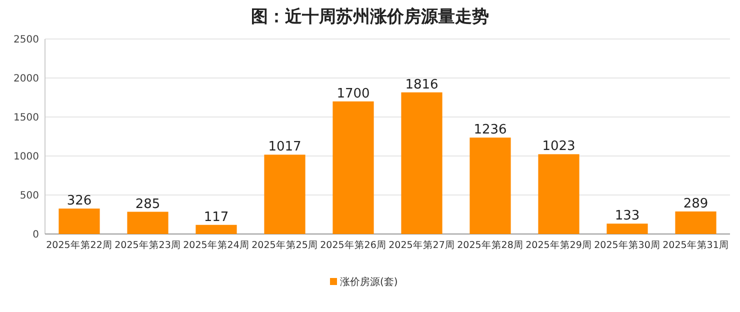  I want to click on data-label: 285, so click(147, 204).